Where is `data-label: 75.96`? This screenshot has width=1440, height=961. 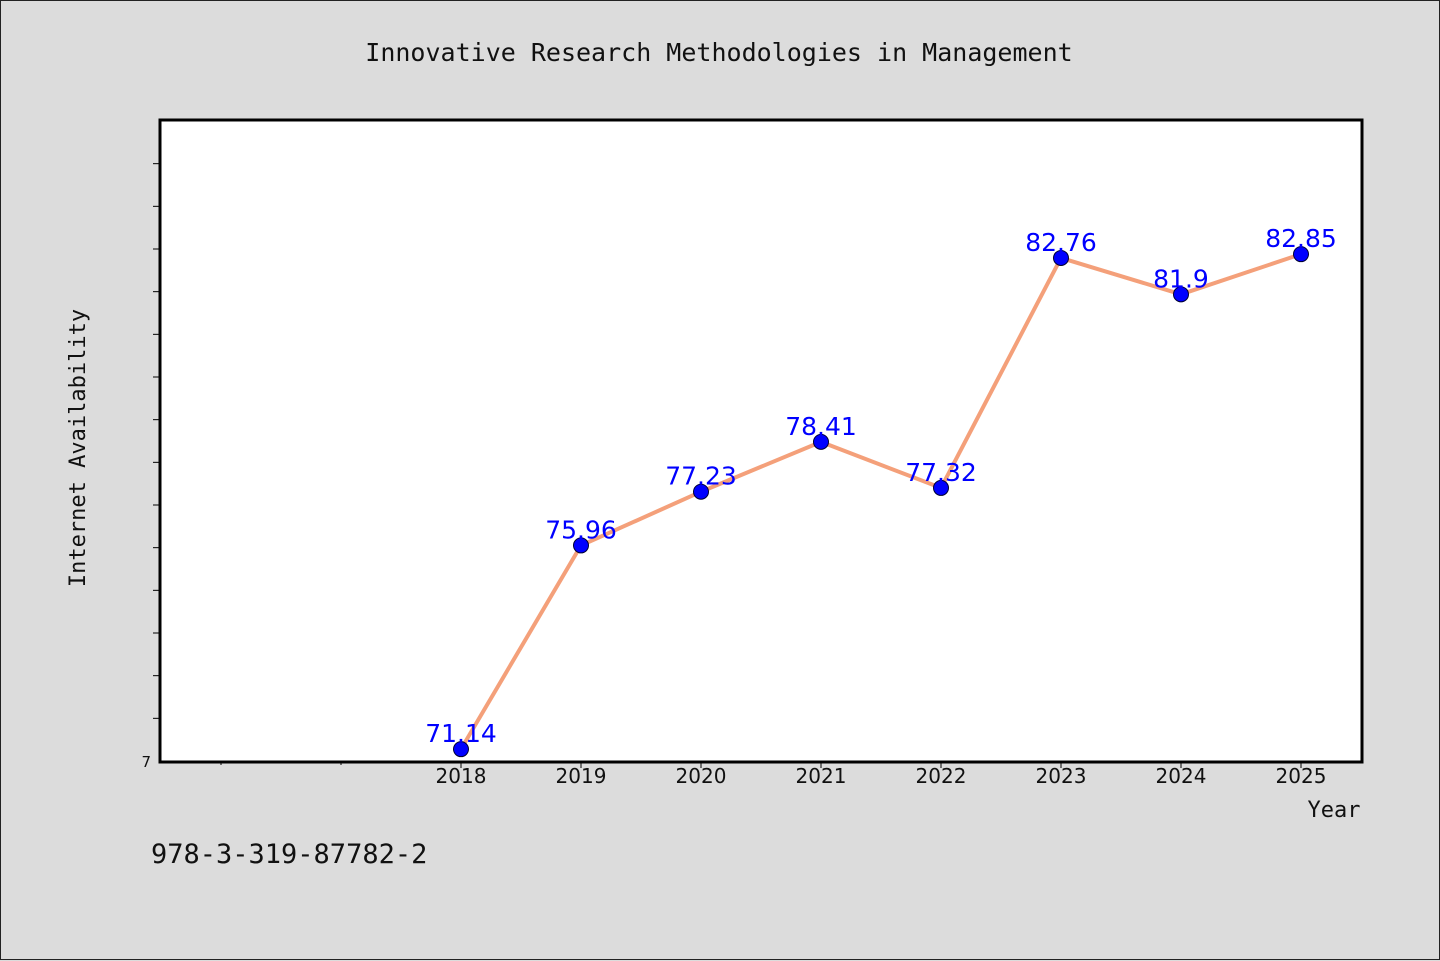
data-label: 75.96 is located at coordinates (581, 529).